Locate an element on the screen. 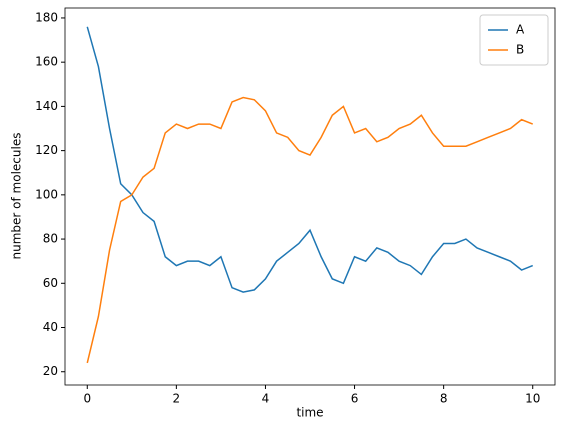 The height and width of the screenshot is (432, 571). x-tick-label: 4 is located at coordinates (266, 399).